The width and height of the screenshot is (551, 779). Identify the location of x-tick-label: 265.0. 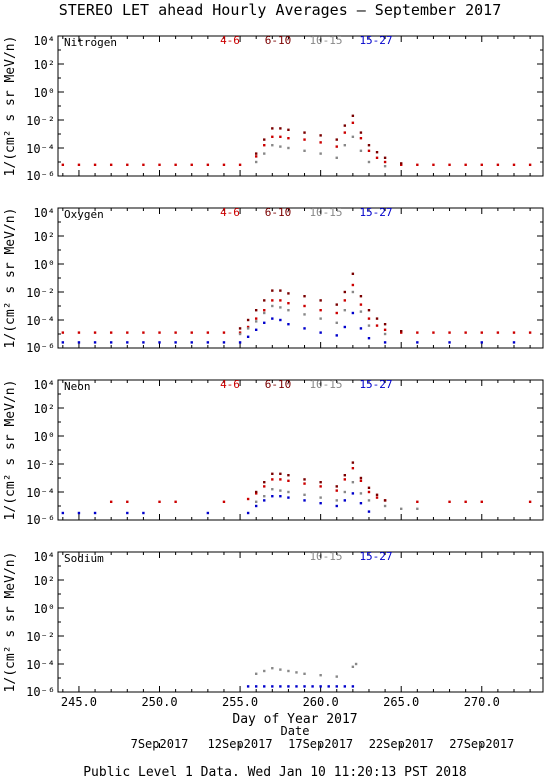
(401, 702).